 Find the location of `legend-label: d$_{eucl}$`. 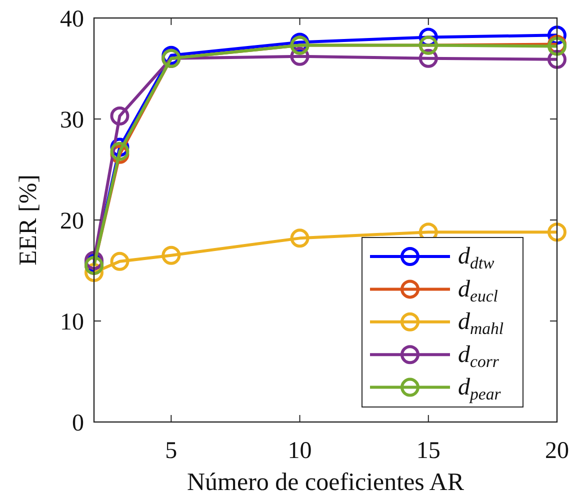

legend-label: d$_{eucl}$ is located at coordinates (478, 291).